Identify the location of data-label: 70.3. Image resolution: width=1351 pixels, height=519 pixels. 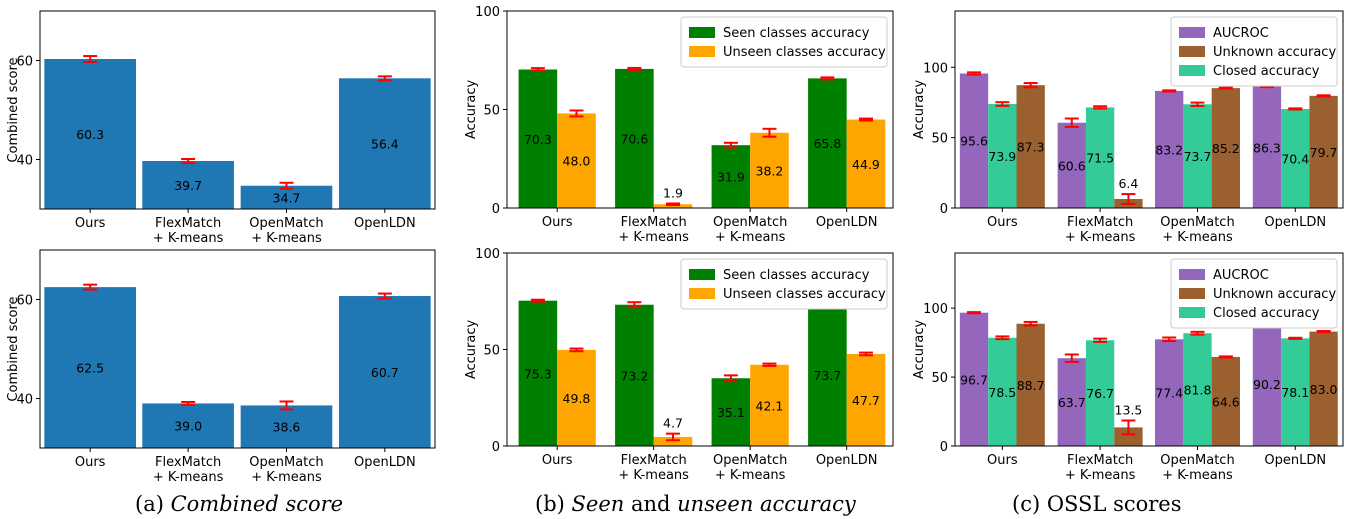
(538, 139).